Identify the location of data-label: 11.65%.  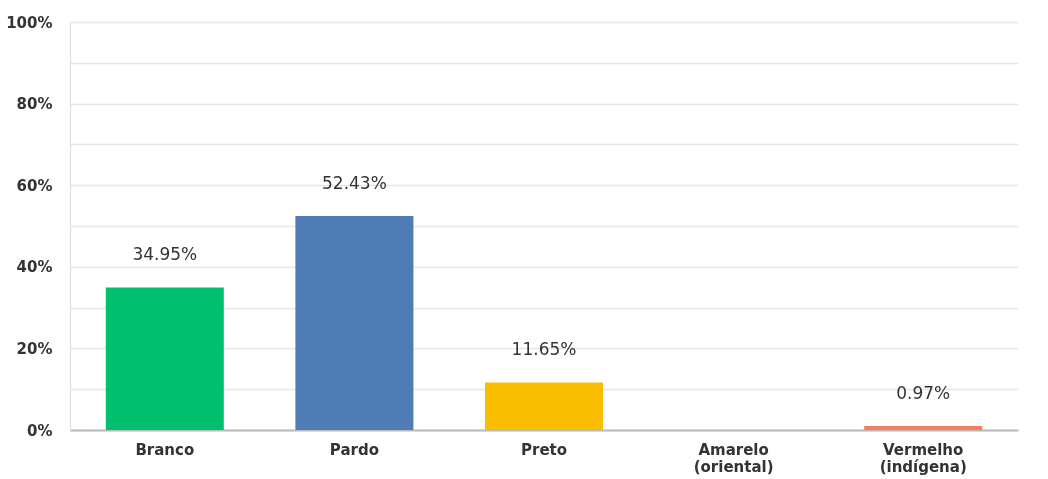
(544, 349).